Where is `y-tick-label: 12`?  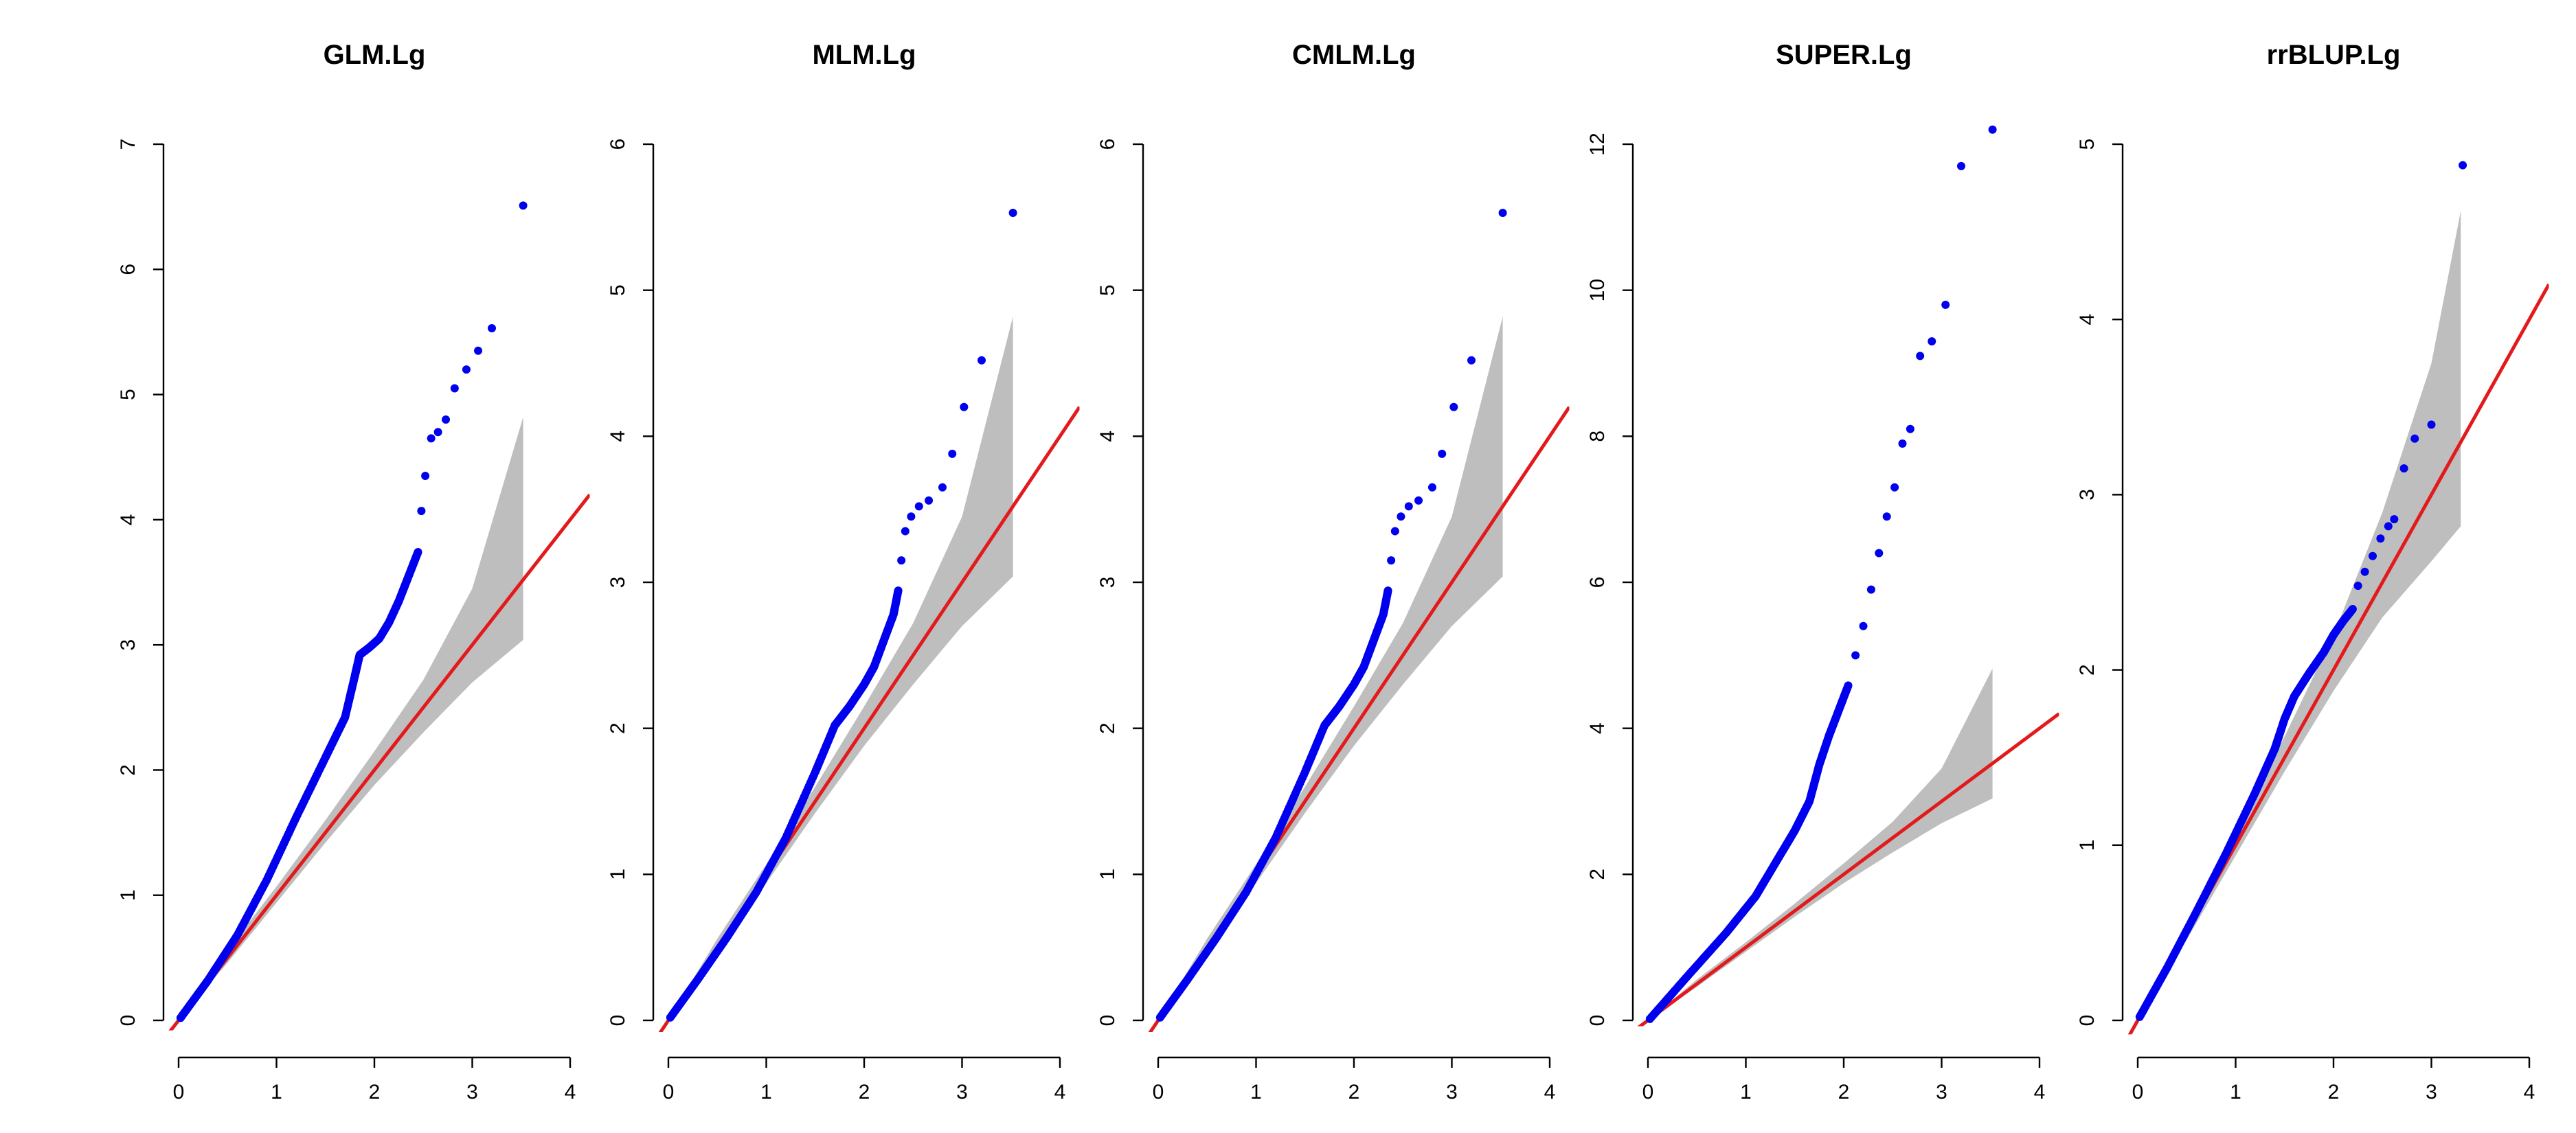
y-tick-label: 12 is located at coordinates (1597, 144).